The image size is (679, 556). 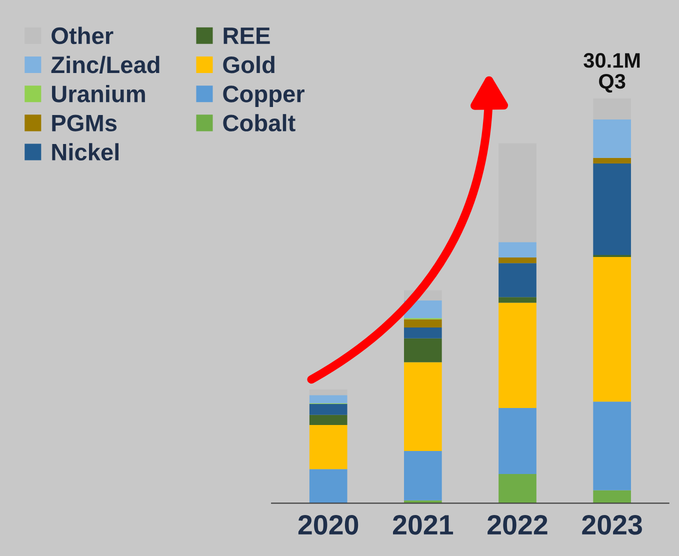 I want to click on legend-label: Uranium, so click(x=98, y=93).